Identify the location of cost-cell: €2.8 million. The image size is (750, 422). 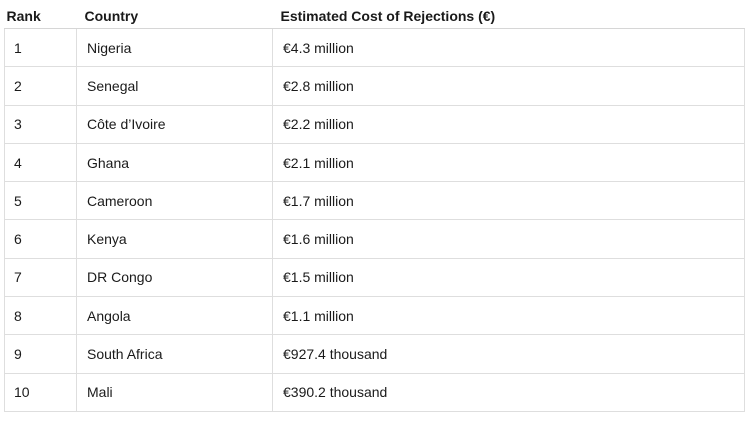
(508, 86).